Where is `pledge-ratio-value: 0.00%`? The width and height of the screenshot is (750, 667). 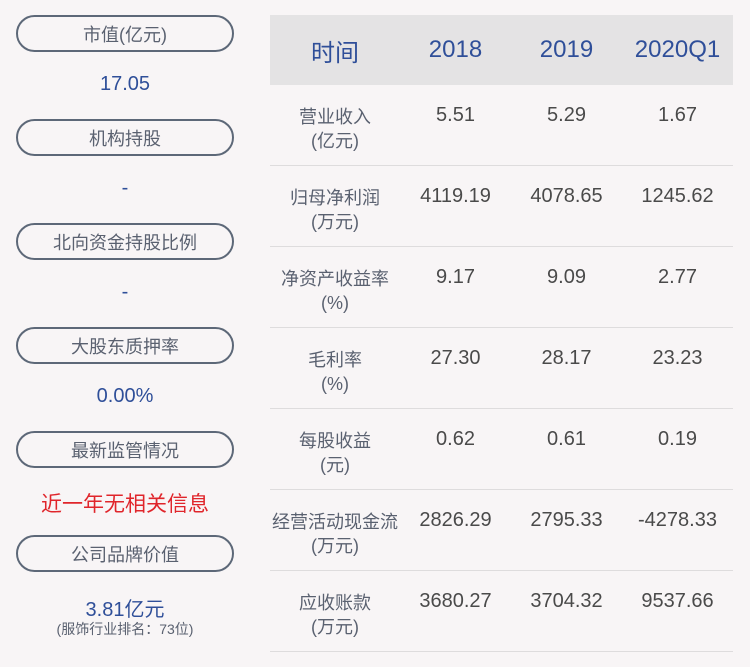 pledge-ratio-value: 0.00% is located at coordinates (125, 396).